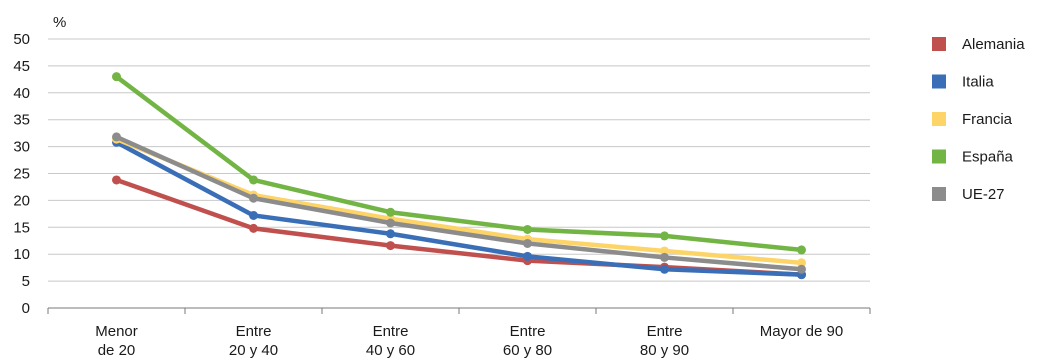  I want to click on y-axis-ticks: 0 5 10 15 20 25 30 35 40 45 50, so click(21, 174).